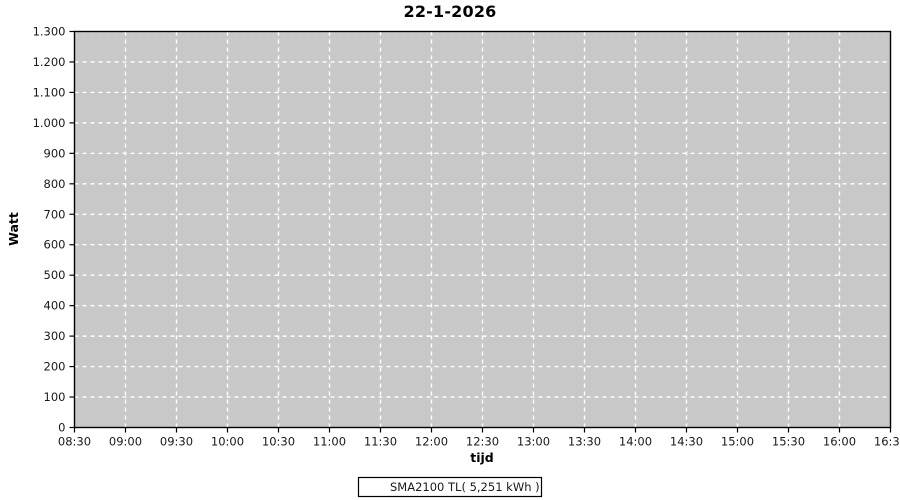  Describe the element at coordinates (533, 442) in the screenshot. I see `x-tick-label: 13:00` at that location.